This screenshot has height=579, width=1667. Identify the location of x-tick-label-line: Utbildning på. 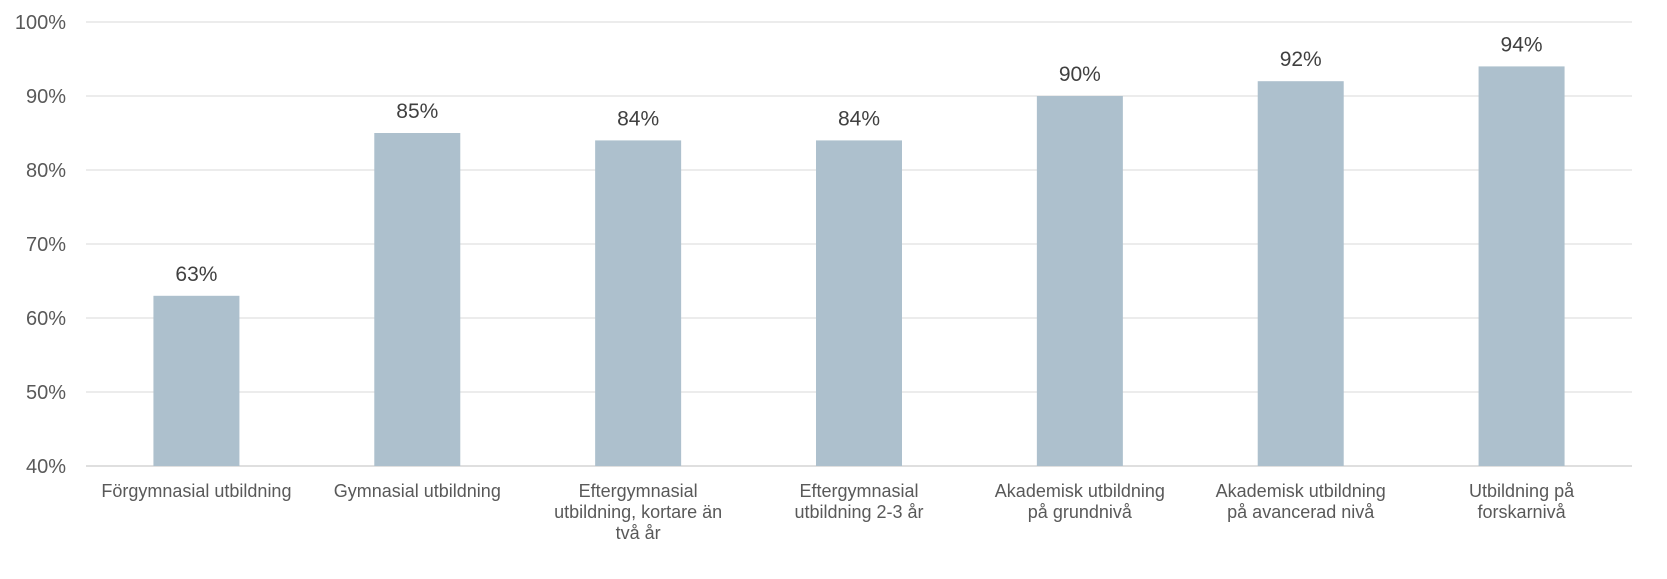
(1522, 491).